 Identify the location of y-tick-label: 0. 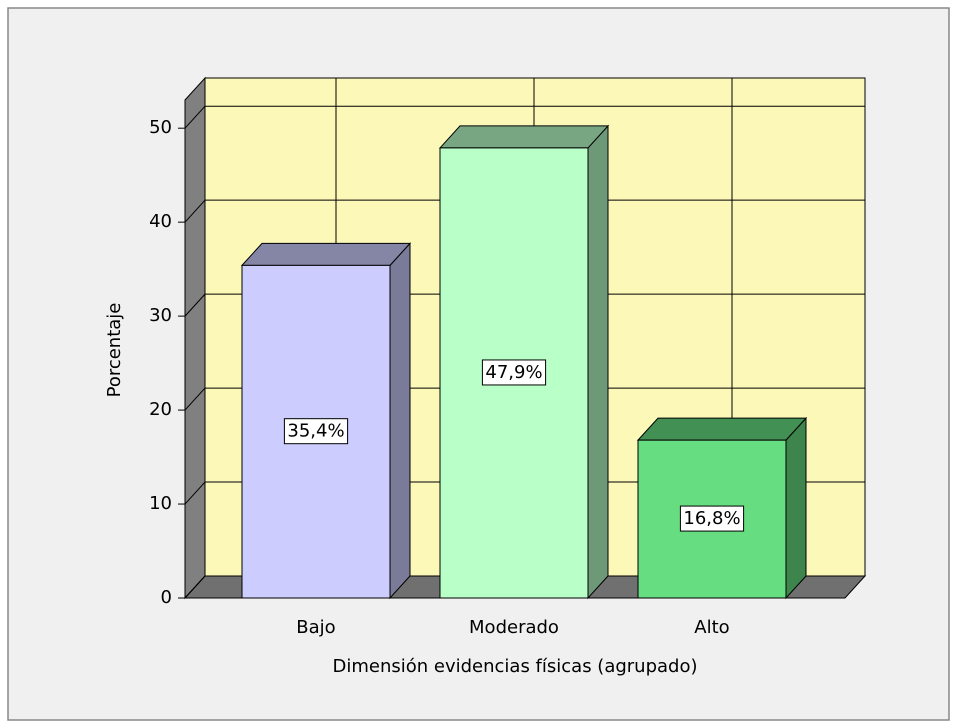
(166, 597).